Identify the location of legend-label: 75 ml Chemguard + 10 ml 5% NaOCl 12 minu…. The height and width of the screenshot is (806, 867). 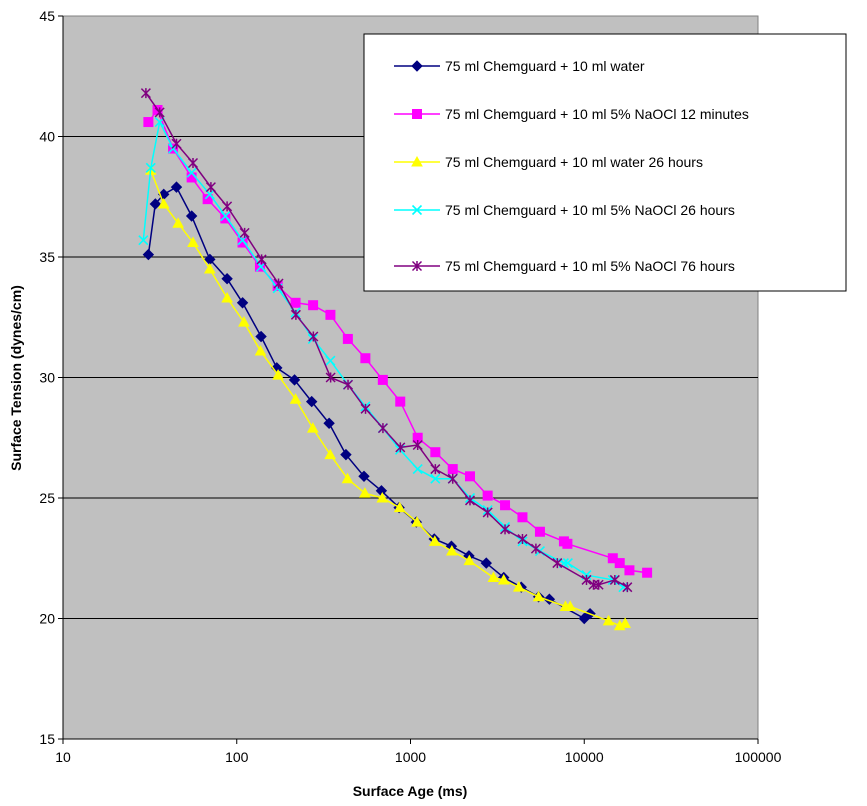
(597, 114).